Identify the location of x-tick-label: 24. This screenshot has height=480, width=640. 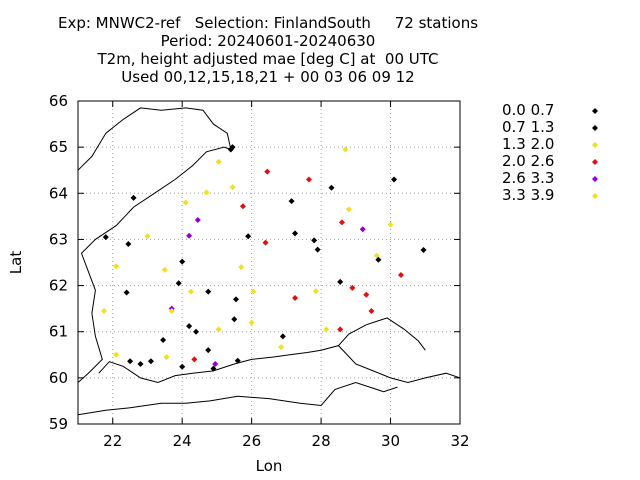
(182, 441).